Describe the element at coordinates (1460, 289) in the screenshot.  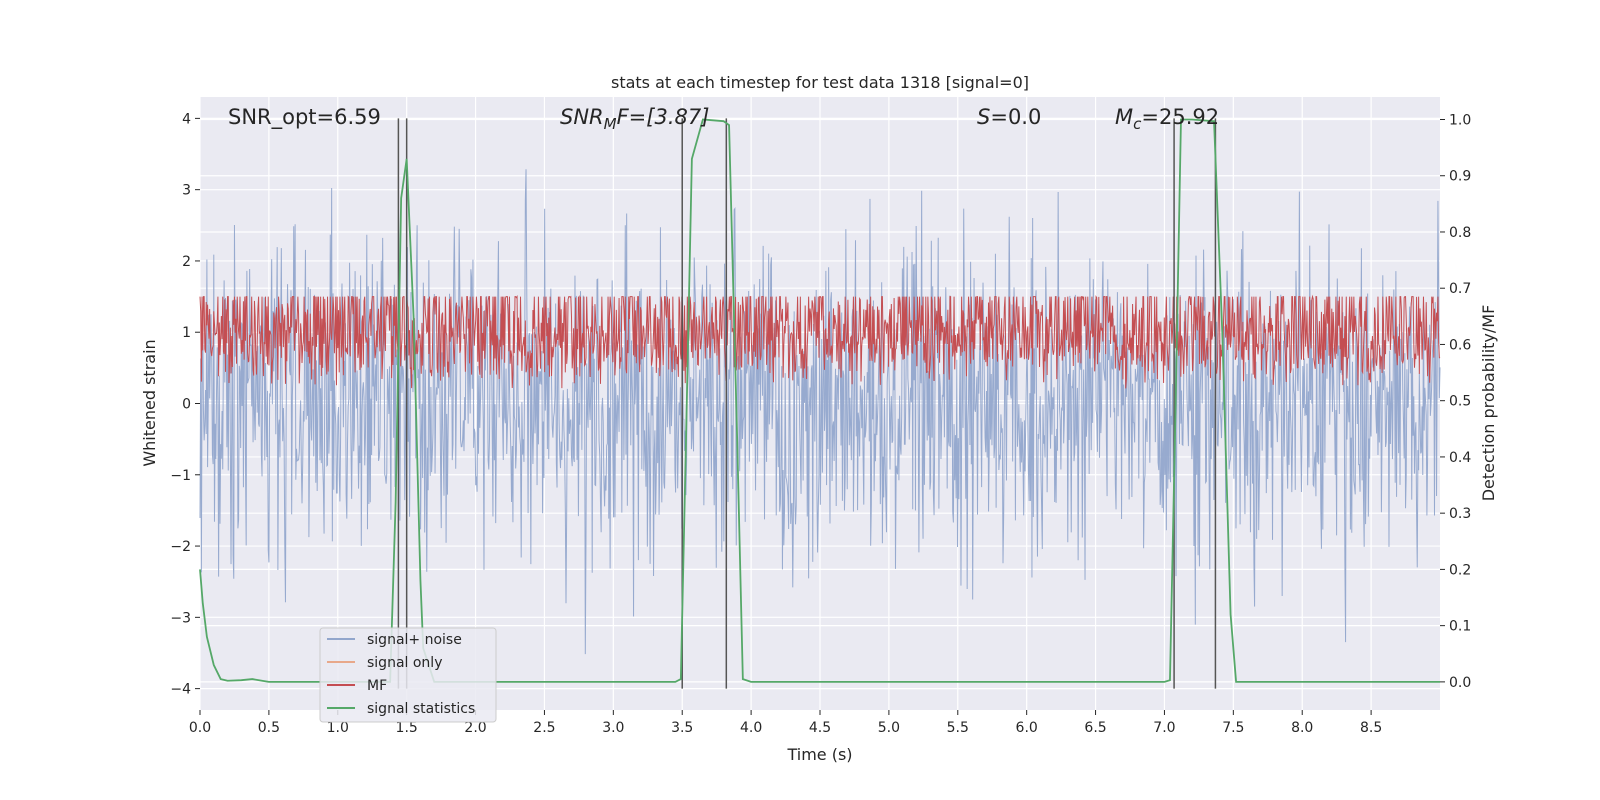
I see `y-tick-right-label-3: 0.7` at that location.